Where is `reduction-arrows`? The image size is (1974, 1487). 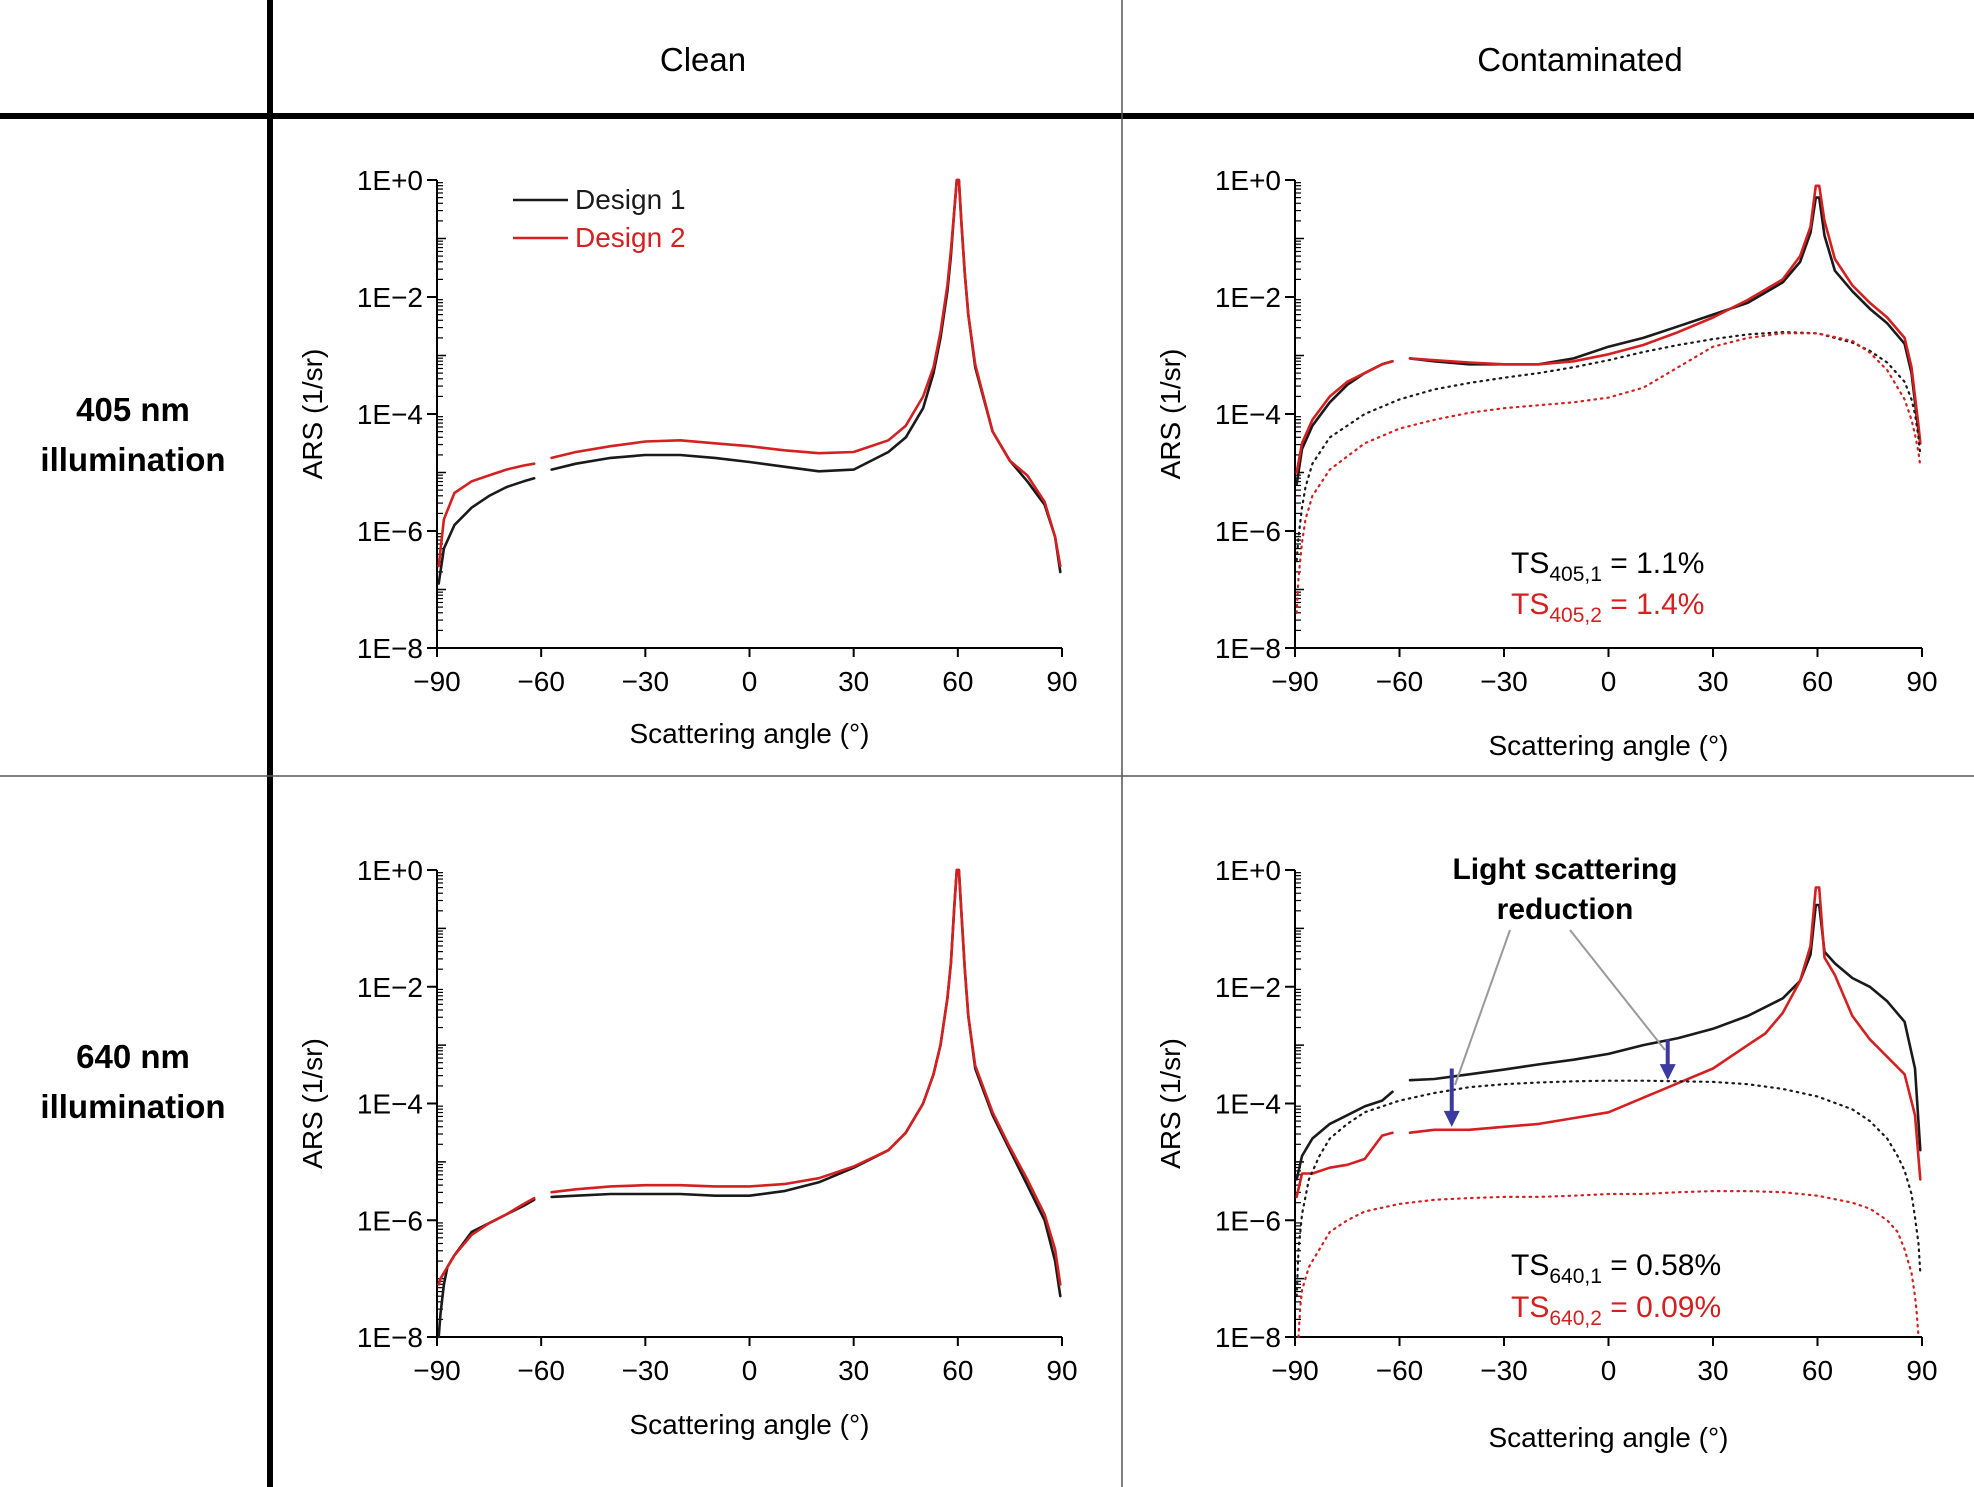
reduction-arrows is located at coordinates (1559, 1083).